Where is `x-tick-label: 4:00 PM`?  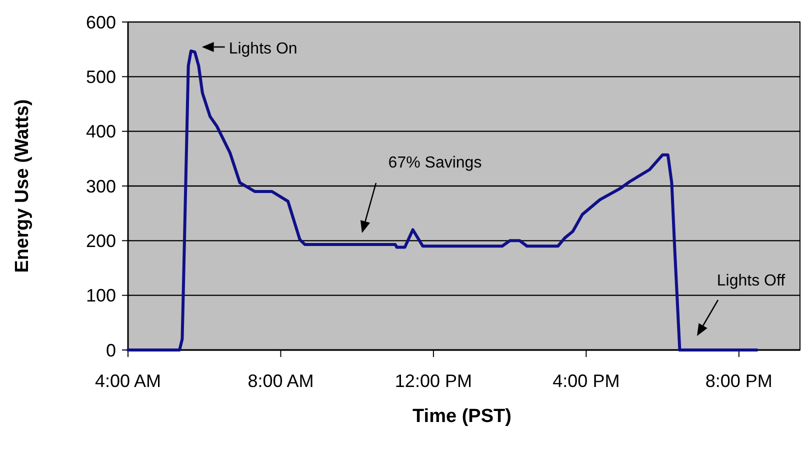 x-tick-label: 4:00 PM is located at coordinates (586, 381).